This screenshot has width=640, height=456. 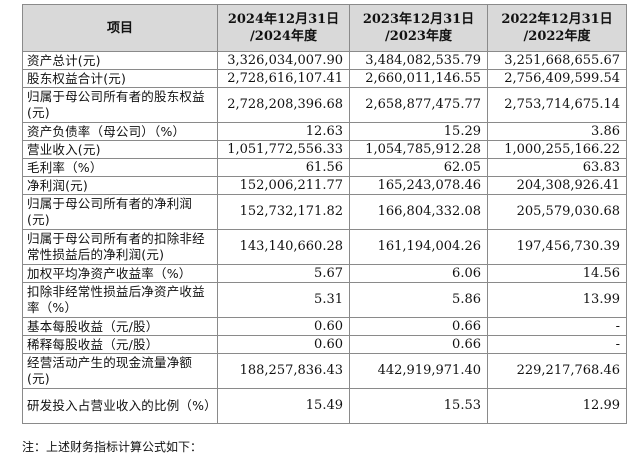 I want to click on cell-2023: 161,194,004.26, so click(x=418, y=247).